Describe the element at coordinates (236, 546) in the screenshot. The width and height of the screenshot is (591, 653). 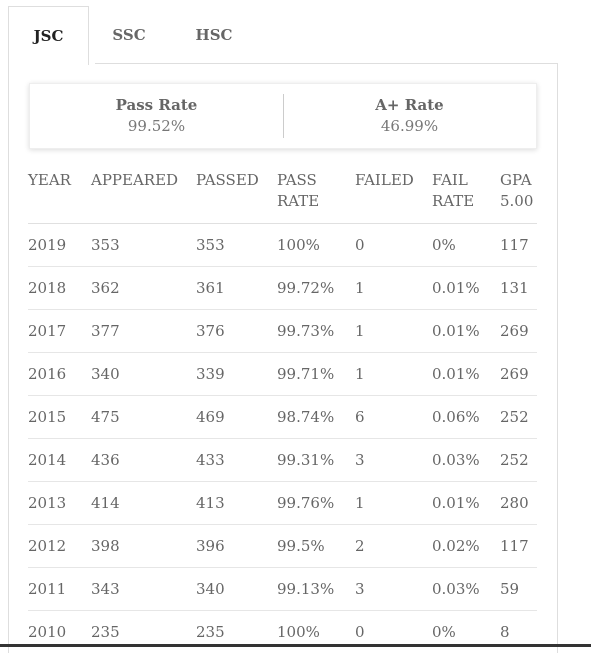
I see `cell-passed: 396` at that location.